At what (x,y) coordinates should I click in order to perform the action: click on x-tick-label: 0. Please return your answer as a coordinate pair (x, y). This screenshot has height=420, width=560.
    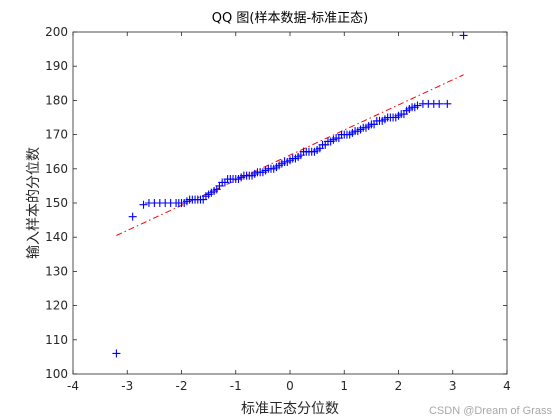
    Looking at the image, I should click on (290, 386).